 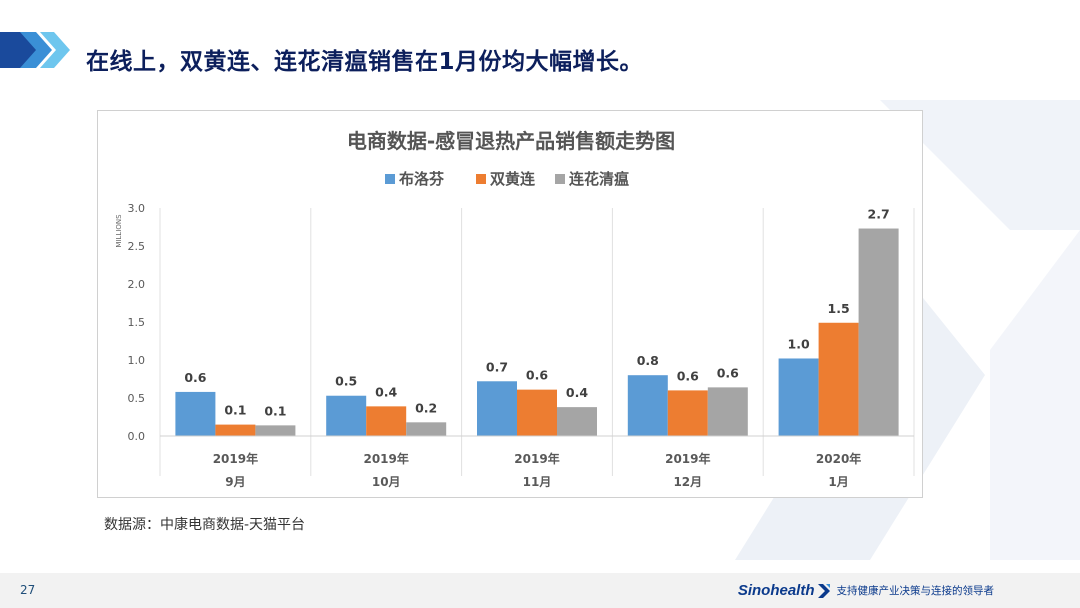 What do you see at coordinates (365, 62) in the screenshot?
I see `page-title: 在线上，双黄连、连花清瘟销售在1月份均大幅增长。` at bounding box center [365, 62].